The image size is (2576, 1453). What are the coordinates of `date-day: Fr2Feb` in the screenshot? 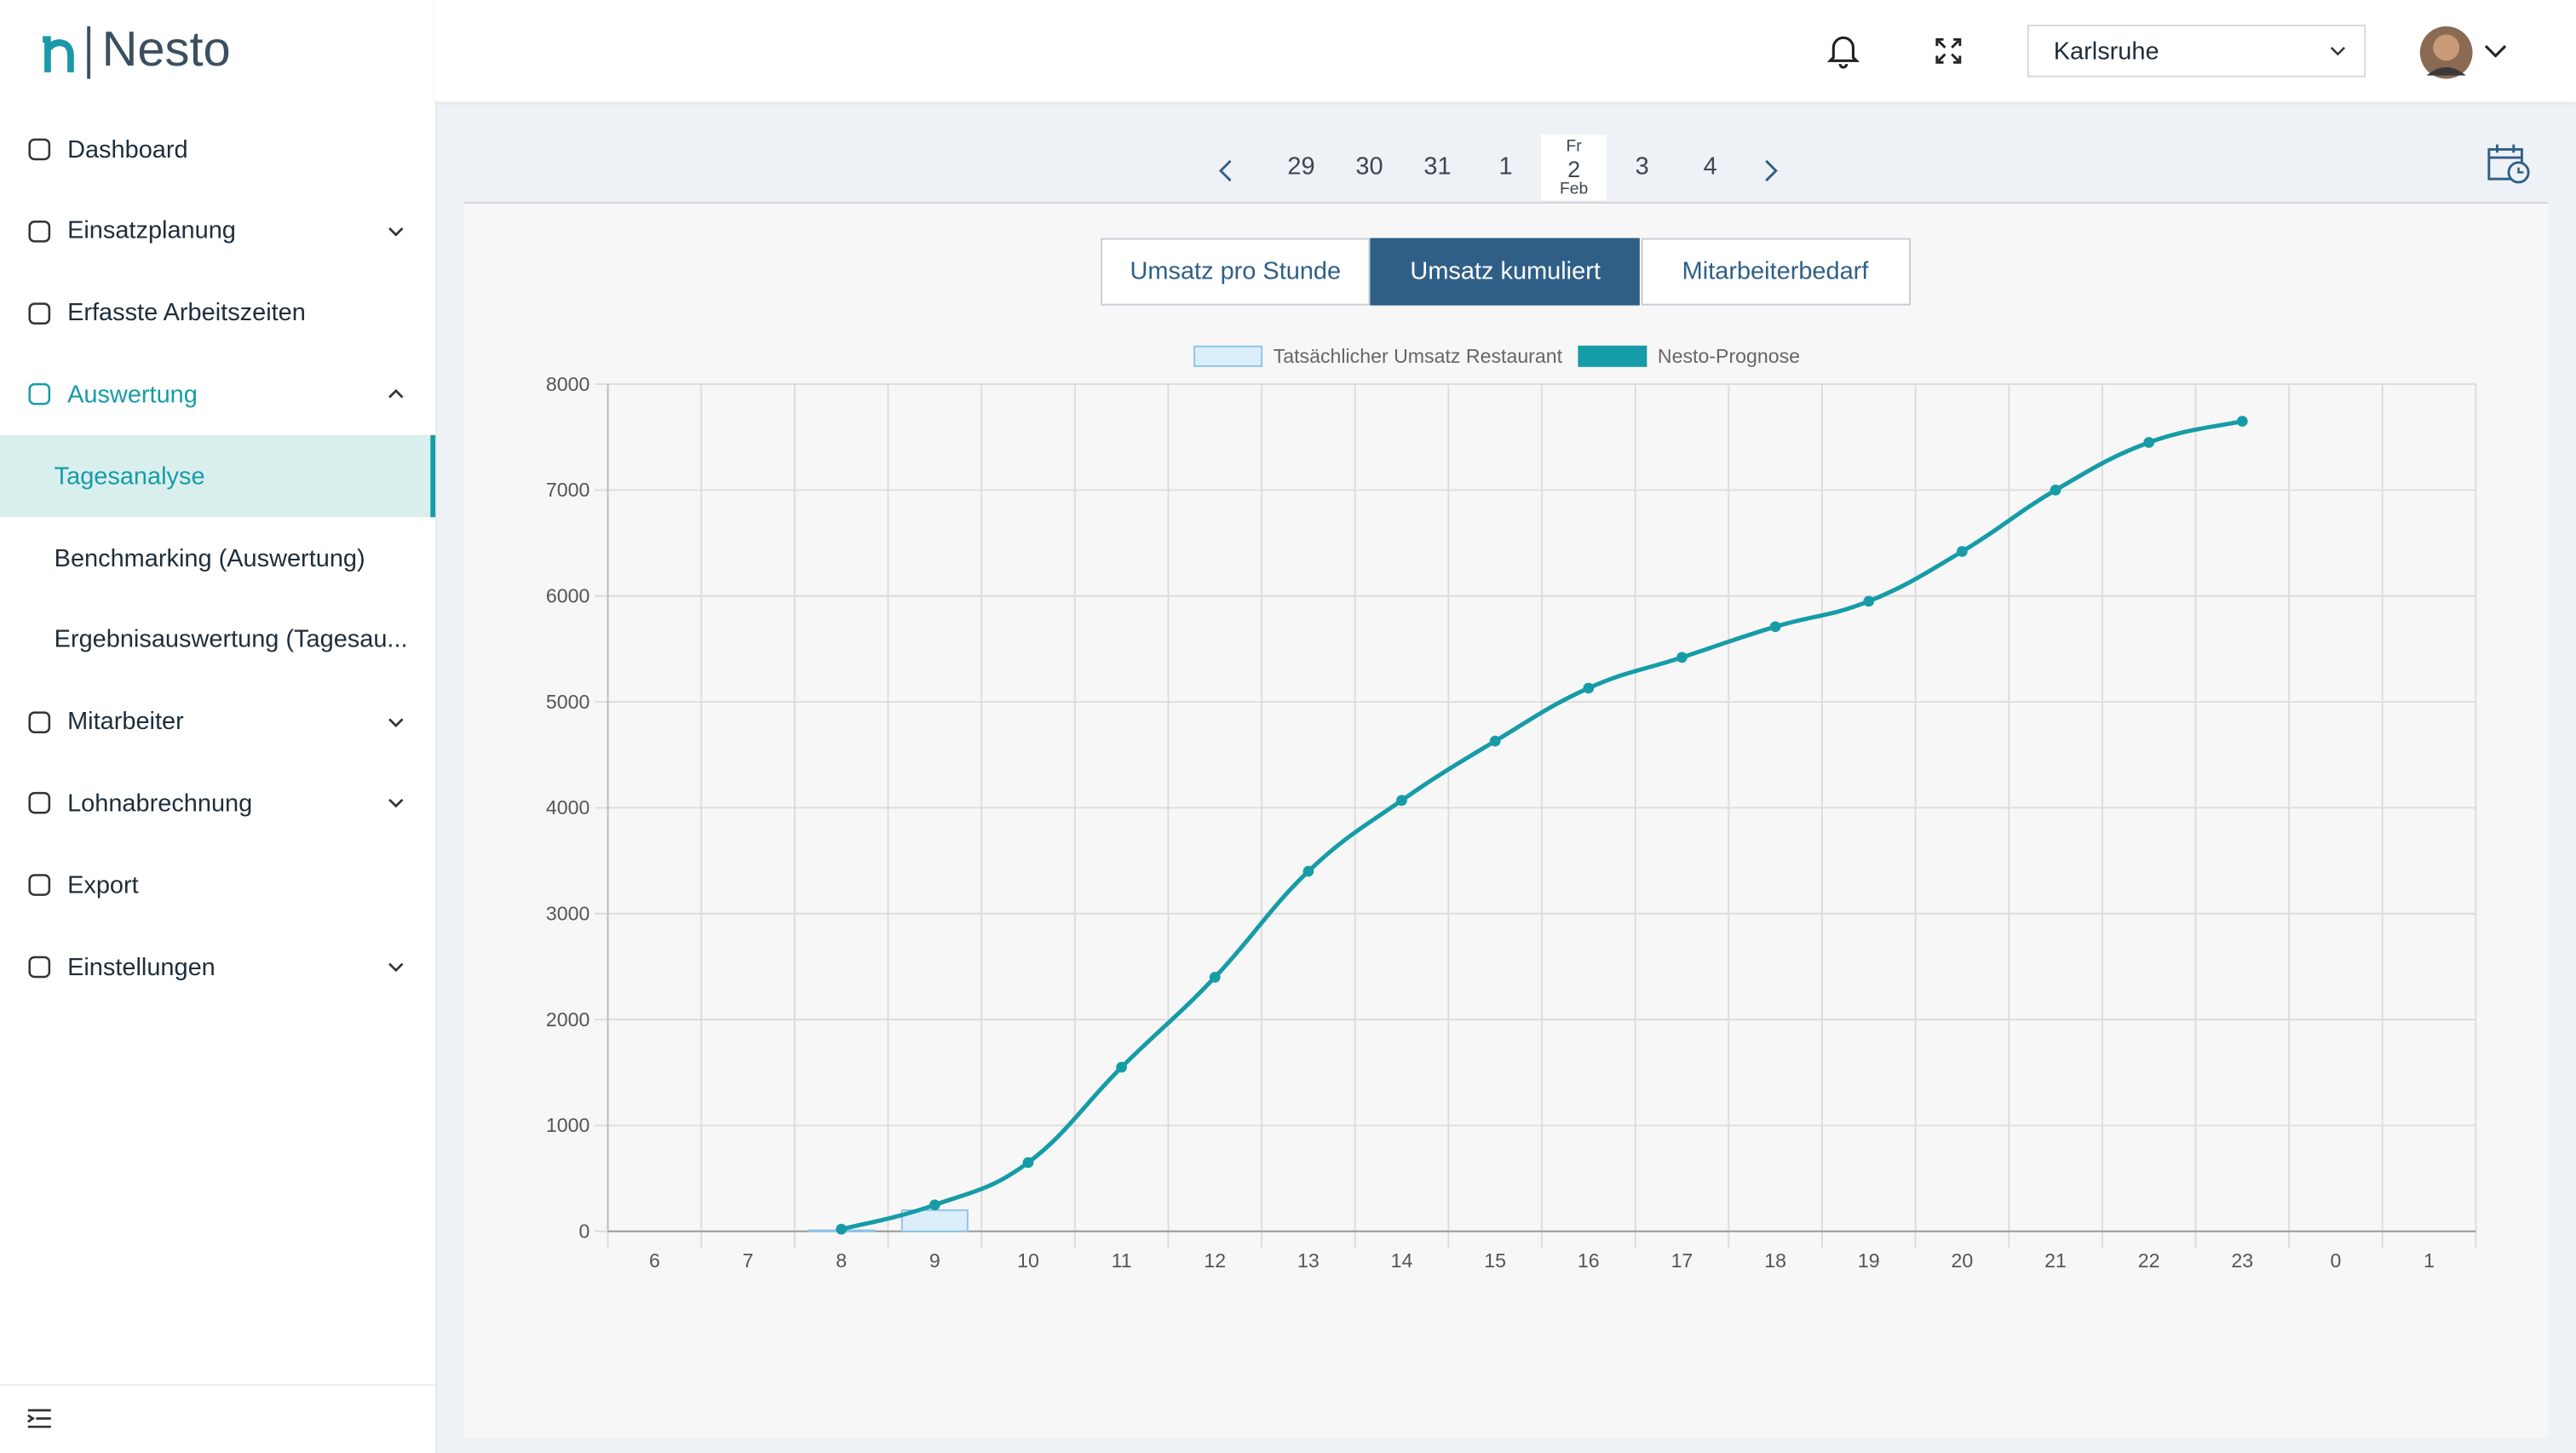 It's located at (1574, 167).